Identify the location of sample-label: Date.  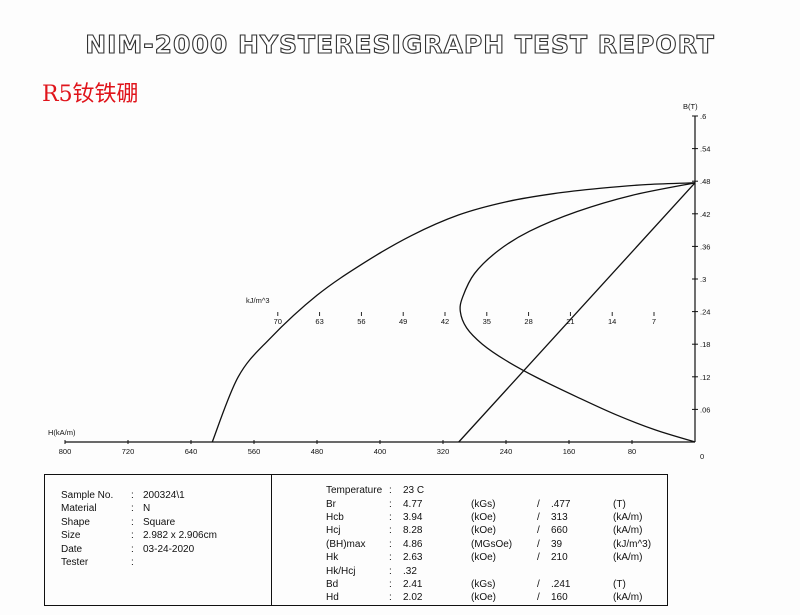
(72, 549).